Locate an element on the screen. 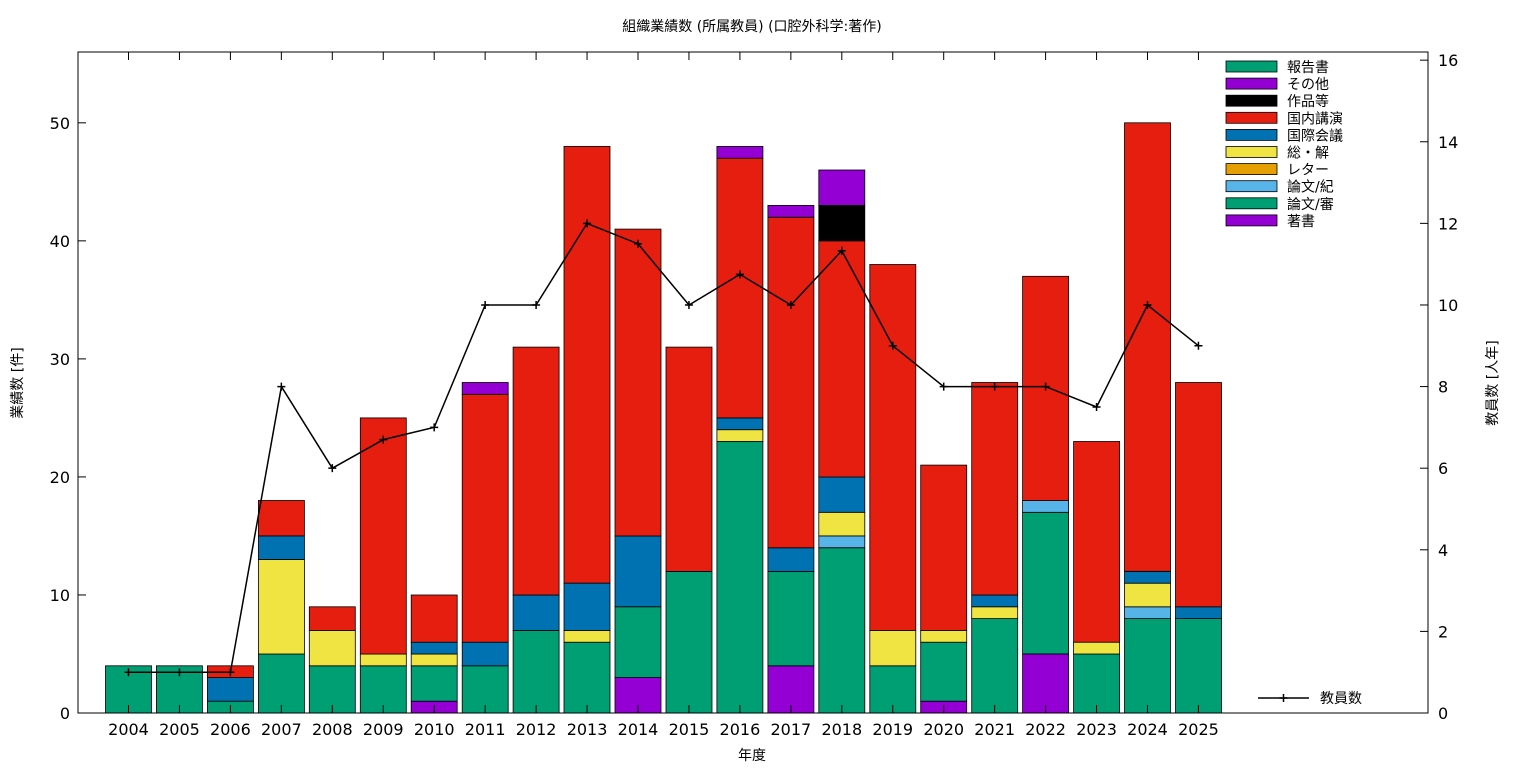 The width and height of the screenshot is (1536, 768). bar-2020-国内講演 is located at coordinates (944, 547).